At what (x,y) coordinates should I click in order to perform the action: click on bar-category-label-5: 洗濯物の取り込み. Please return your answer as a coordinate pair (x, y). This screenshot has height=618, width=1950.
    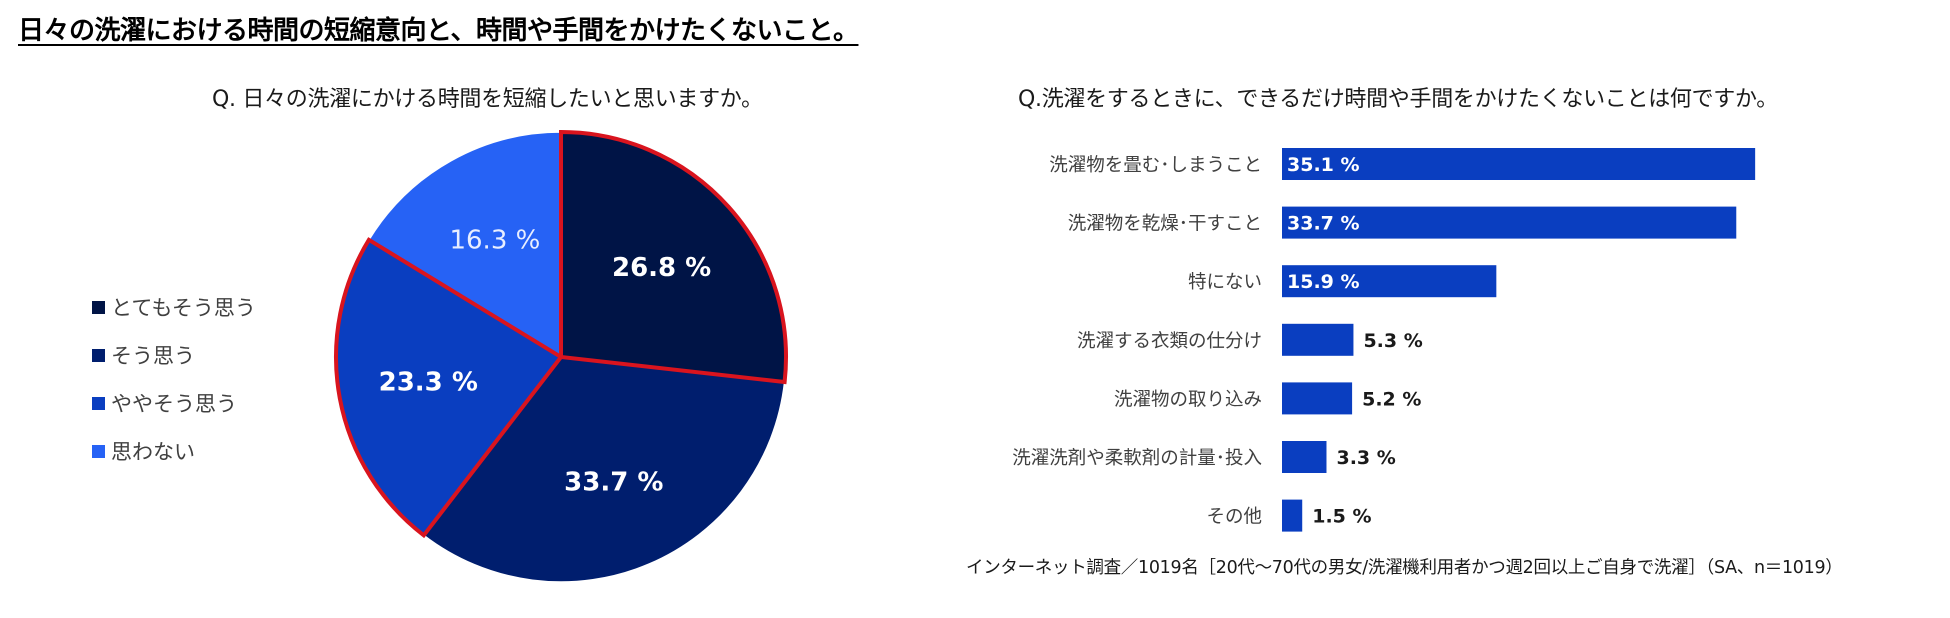
    Looking at the image, I should click on (1188, 399).